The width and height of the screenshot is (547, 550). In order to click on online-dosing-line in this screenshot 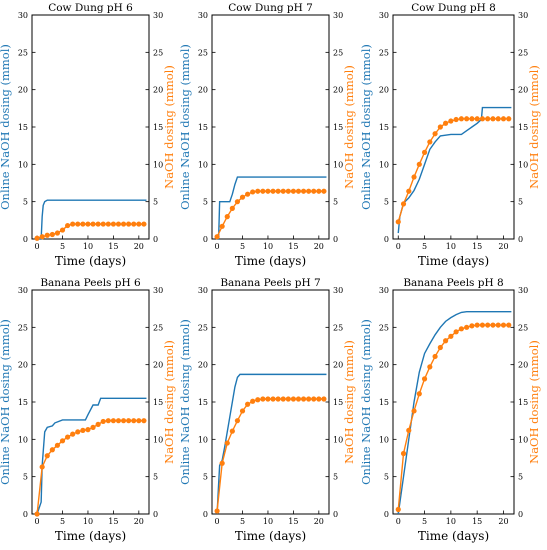, I will do `click(91, 456)`.